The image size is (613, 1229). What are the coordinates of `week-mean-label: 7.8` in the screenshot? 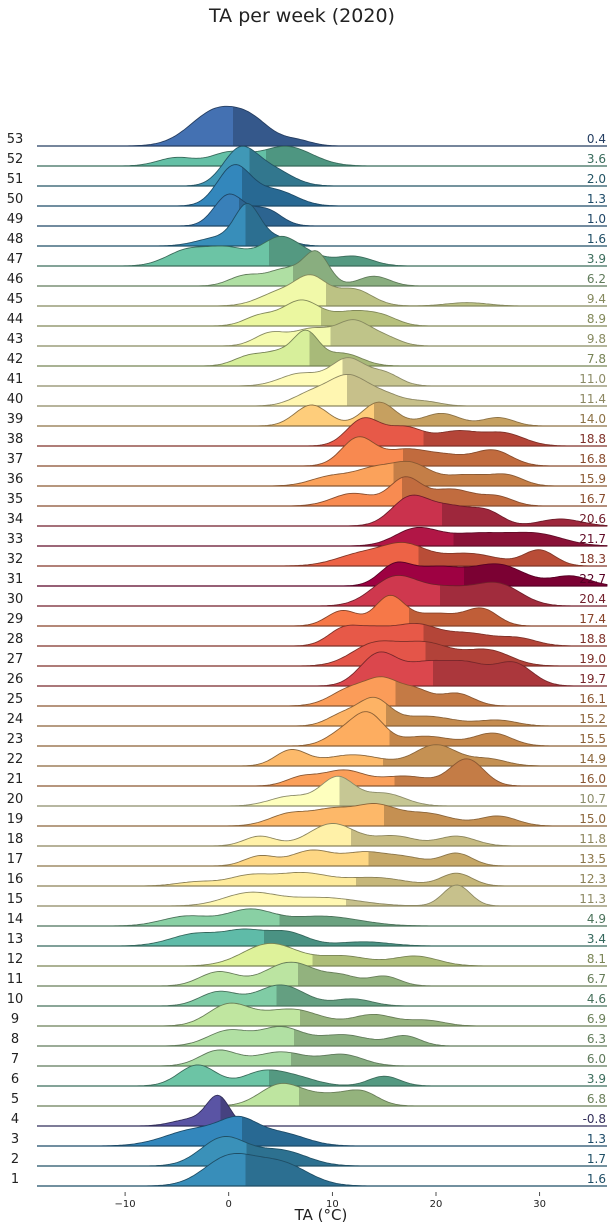 It's located at (596, 359).